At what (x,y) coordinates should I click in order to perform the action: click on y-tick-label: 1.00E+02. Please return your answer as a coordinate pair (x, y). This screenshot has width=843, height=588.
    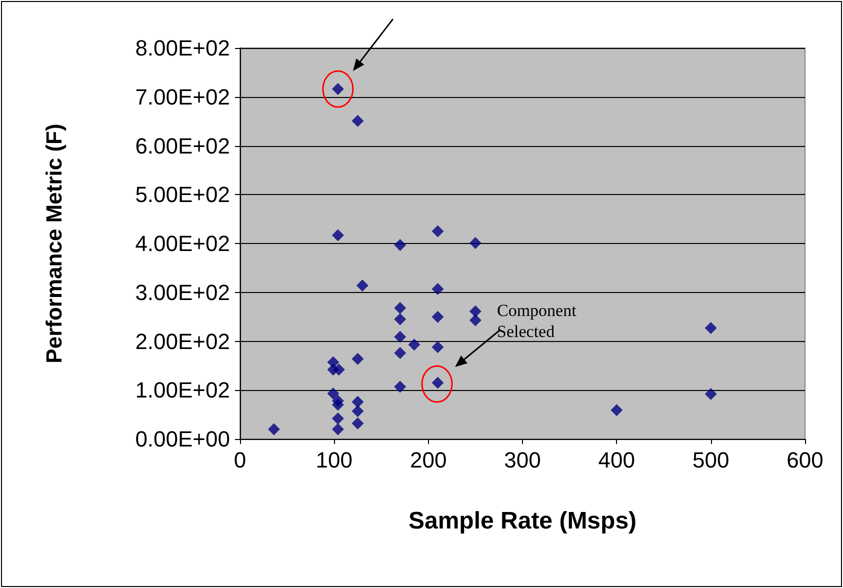
    Looking at the image, I should click on (182, 390).